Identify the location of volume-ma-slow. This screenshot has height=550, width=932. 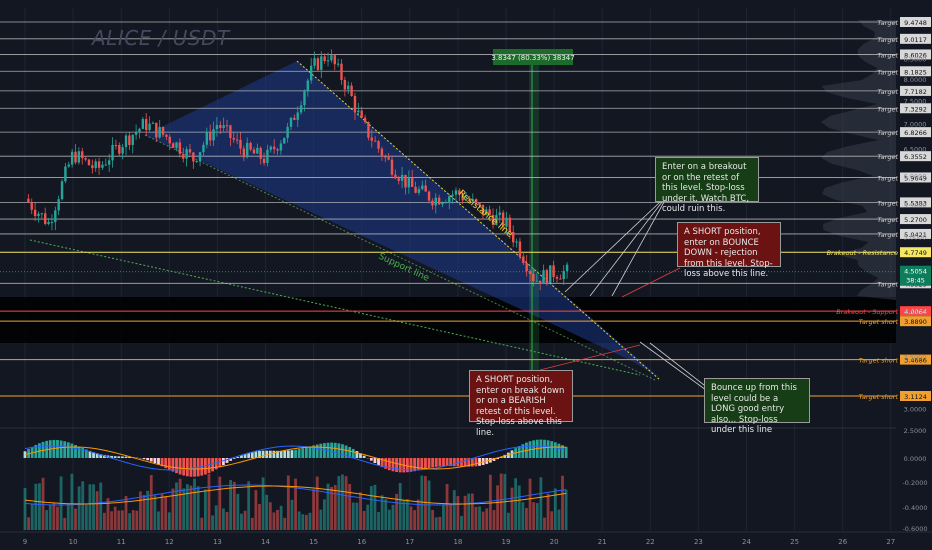
(295, 495).